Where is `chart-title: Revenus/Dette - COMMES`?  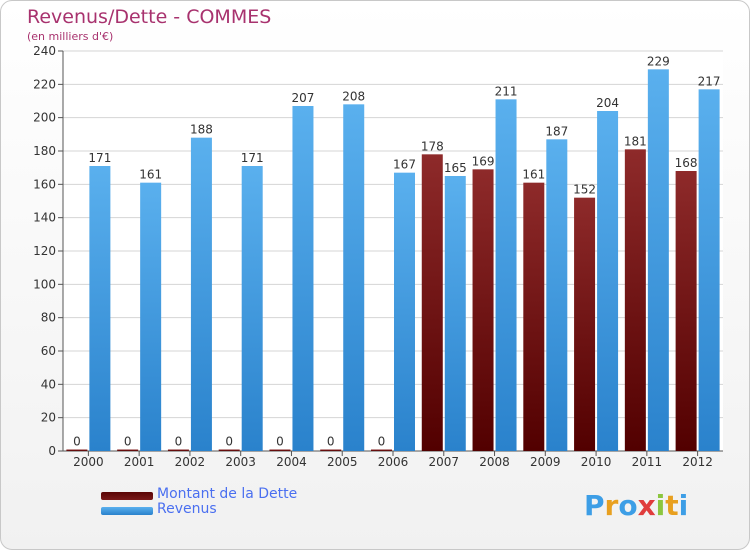 chart-title: Revenus/Dette - COMMES is located at coordinates (149, 17).